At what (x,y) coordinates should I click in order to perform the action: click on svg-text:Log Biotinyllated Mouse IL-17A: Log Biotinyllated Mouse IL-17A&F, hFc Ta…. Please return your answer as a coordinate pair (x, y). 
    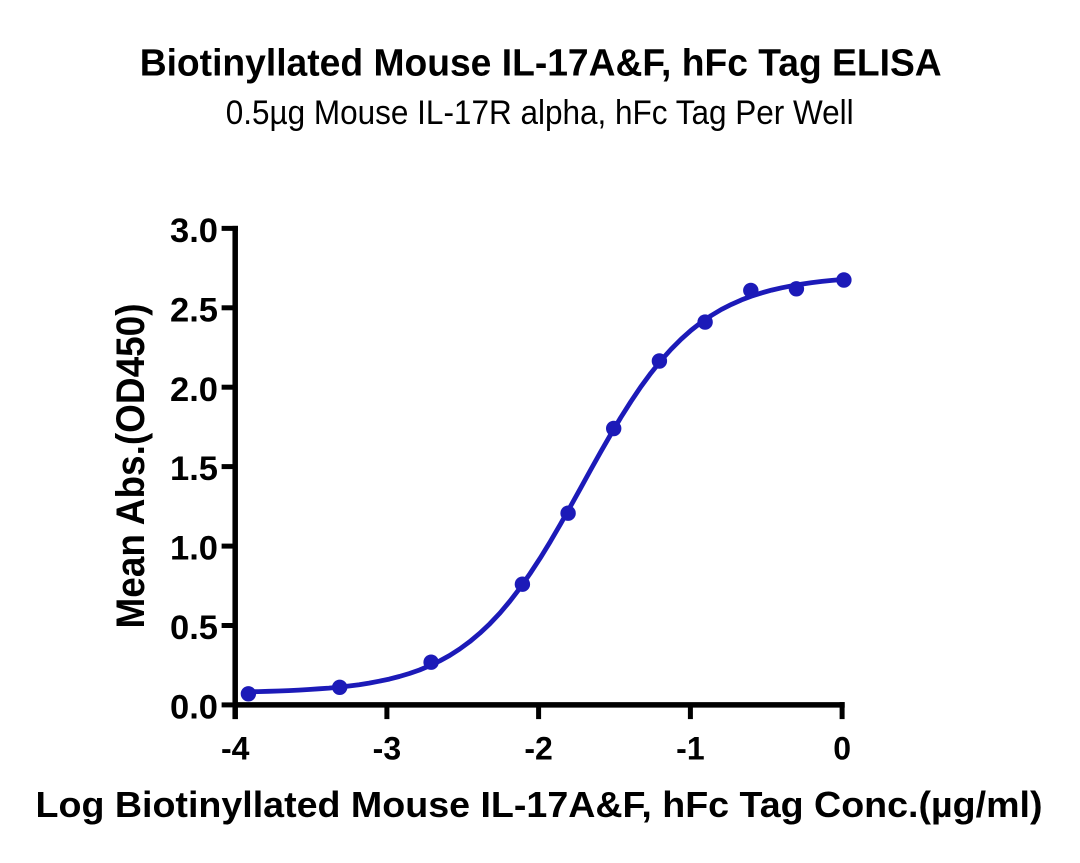
    Looking at the image, I should click on (539, 804).